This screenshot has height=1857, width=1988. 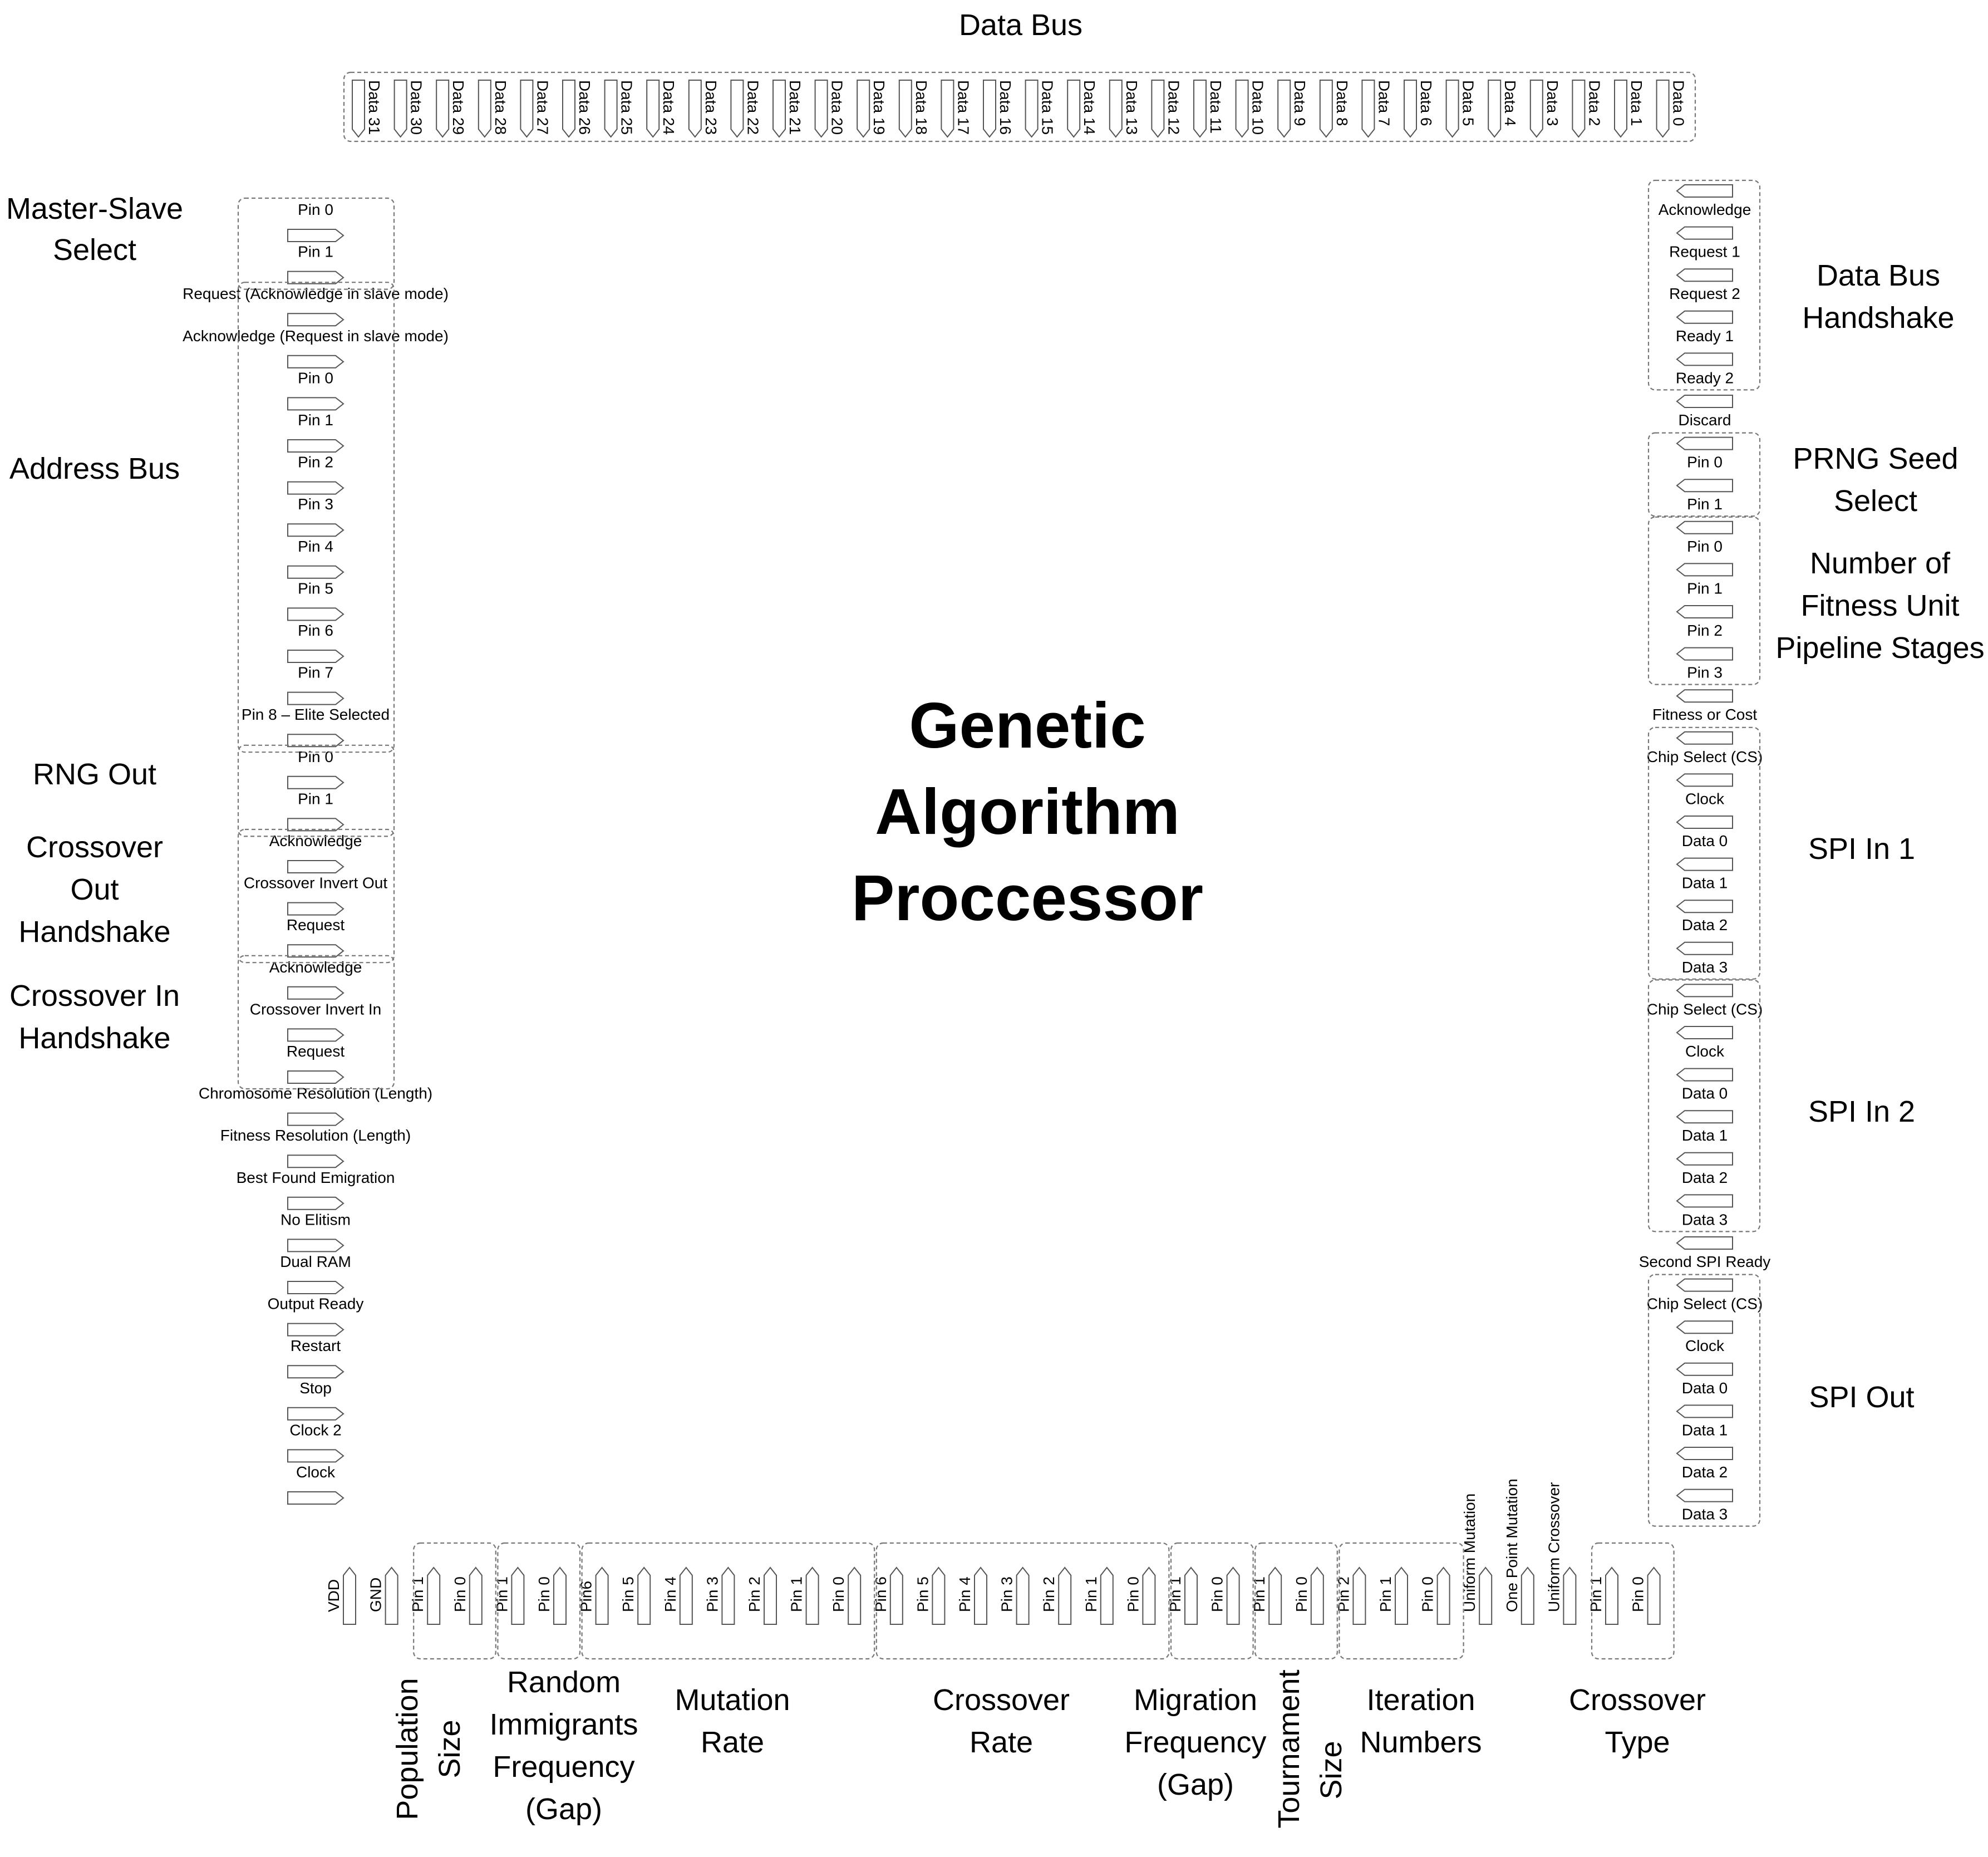 I want to click on pin-label: Chromosome Resolution (Length), so click(x=316, y=1093).